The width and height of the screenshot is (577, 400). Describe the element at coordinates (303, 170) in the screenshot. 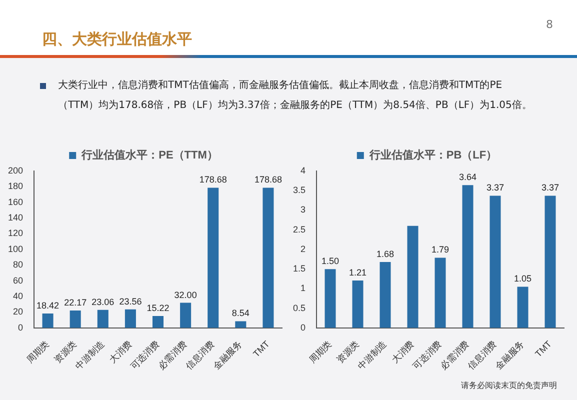

I see `y-tick-label: 4` at that location.